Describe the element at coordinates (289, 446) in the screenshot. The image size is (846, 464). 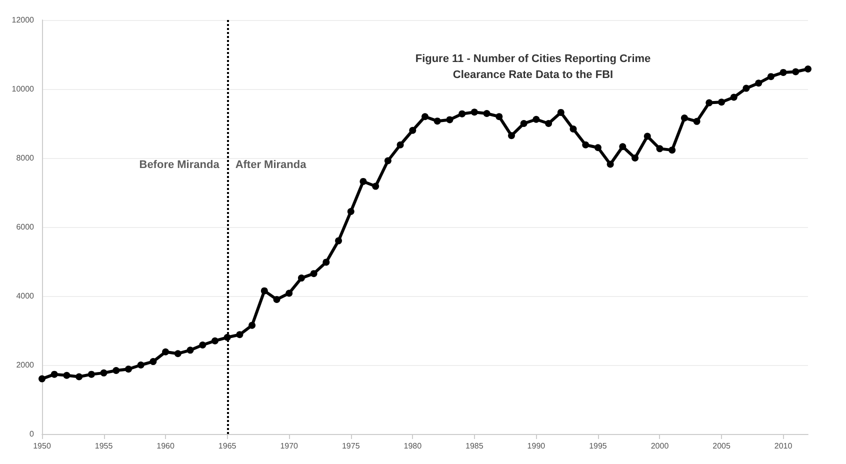
I see `x-tick-label: 1970` at that location.